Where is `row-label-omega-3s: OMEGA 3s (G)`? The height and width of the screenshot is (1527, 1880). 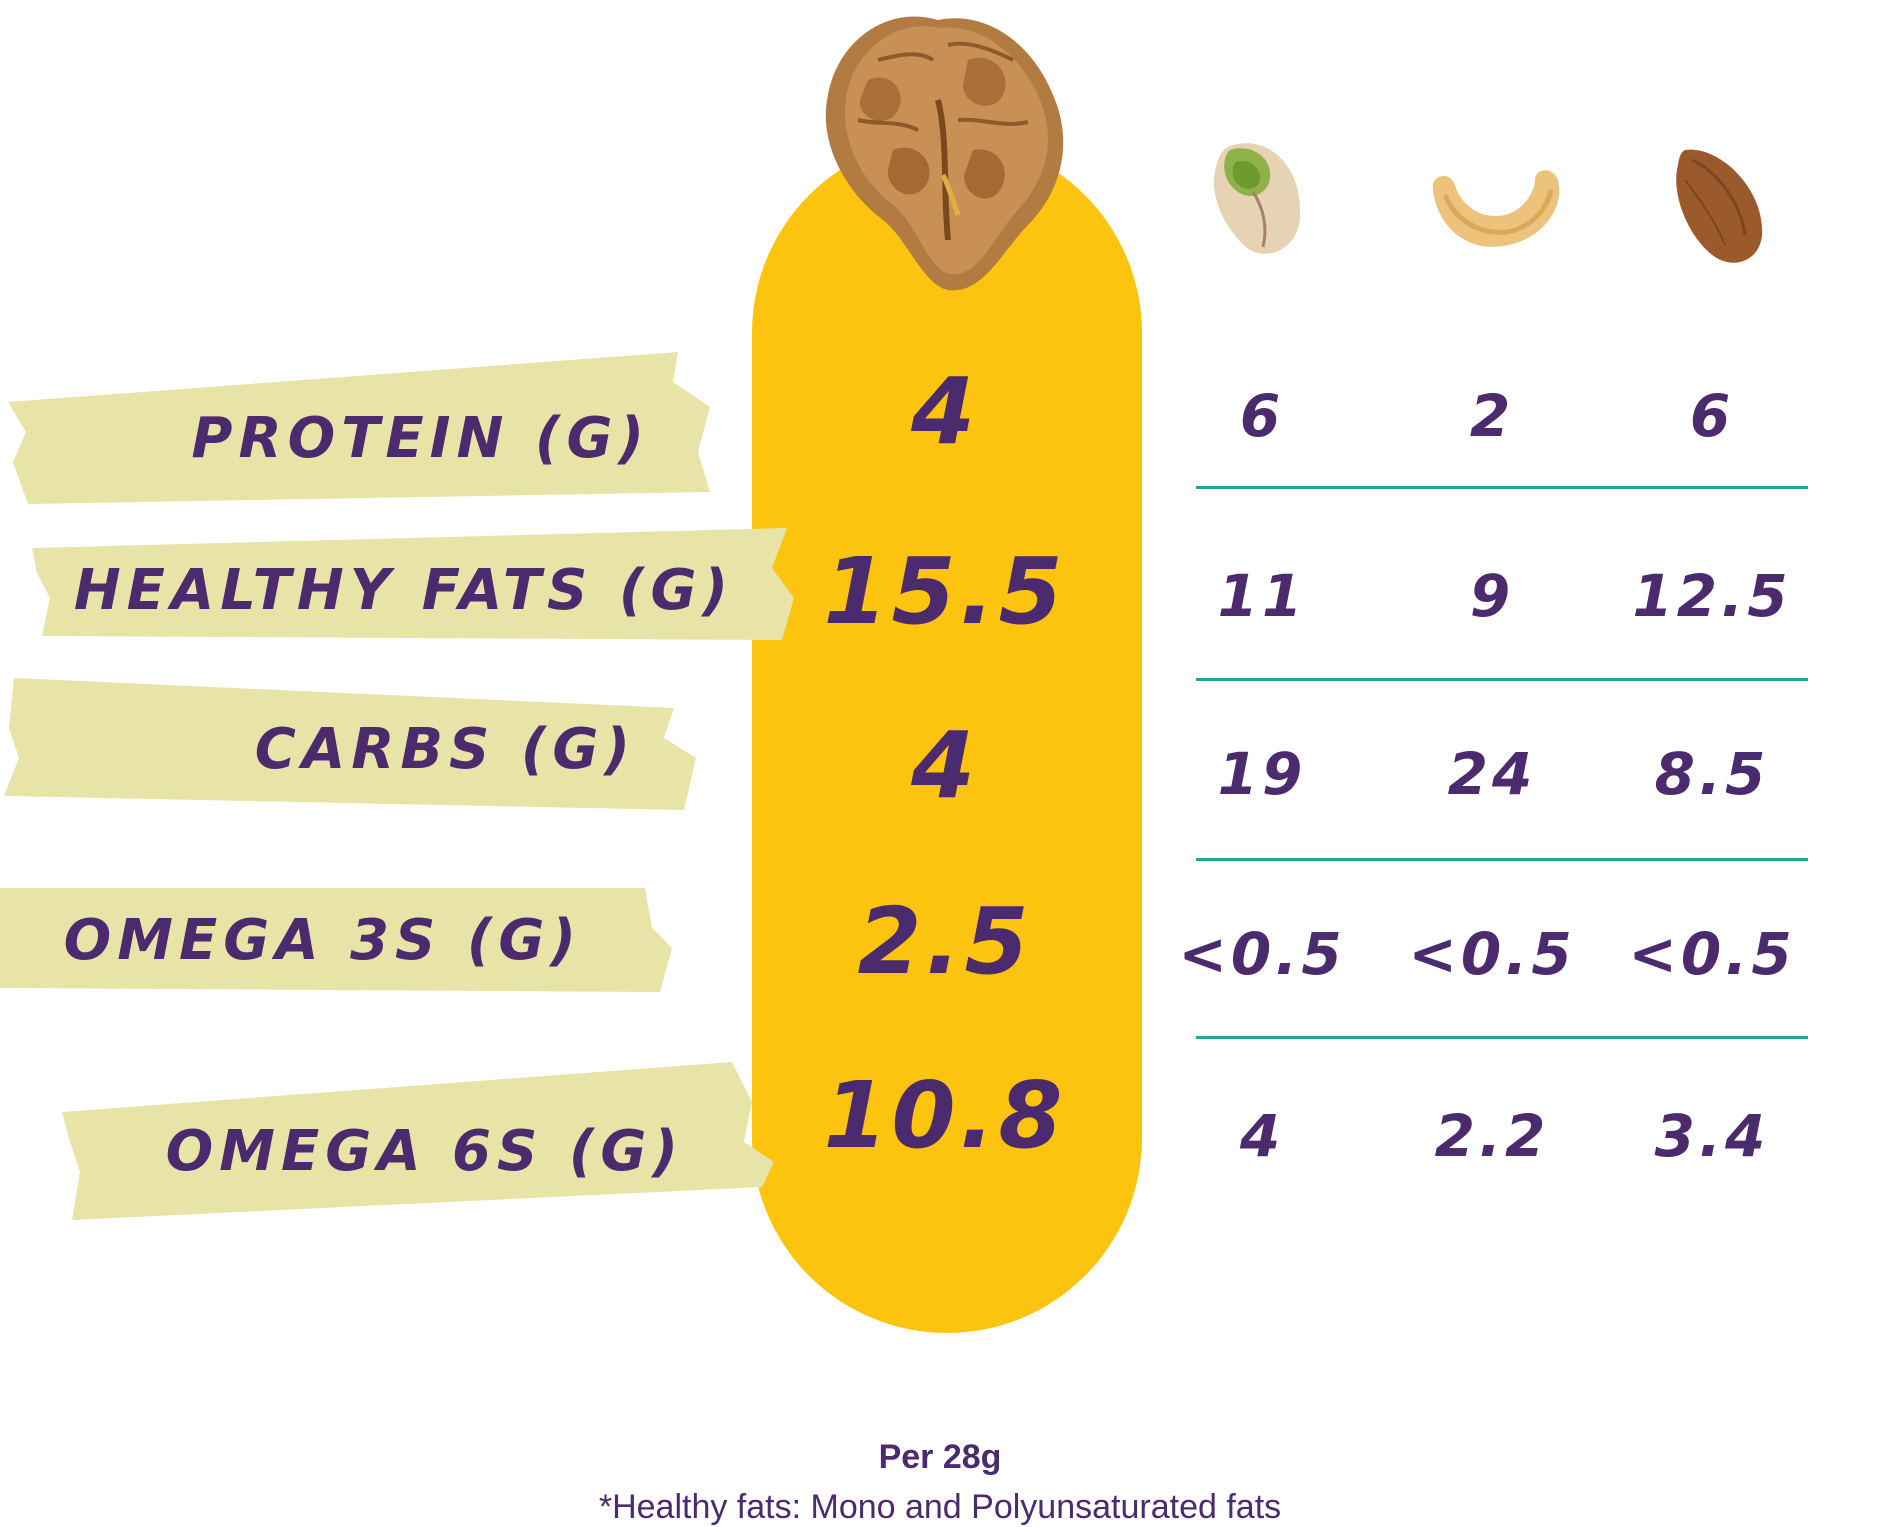 row-label-omega-3s: OMEGA 3s (G) is located at coordinates (336, 940).